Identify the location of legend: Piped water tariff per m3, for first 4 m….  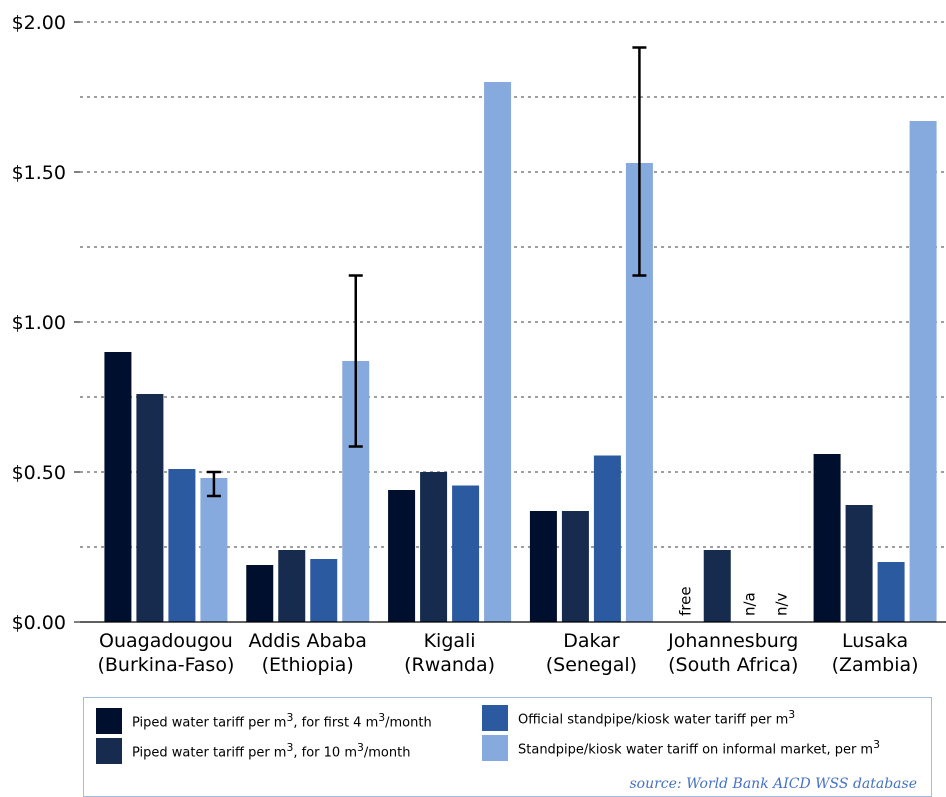
(507, 747).